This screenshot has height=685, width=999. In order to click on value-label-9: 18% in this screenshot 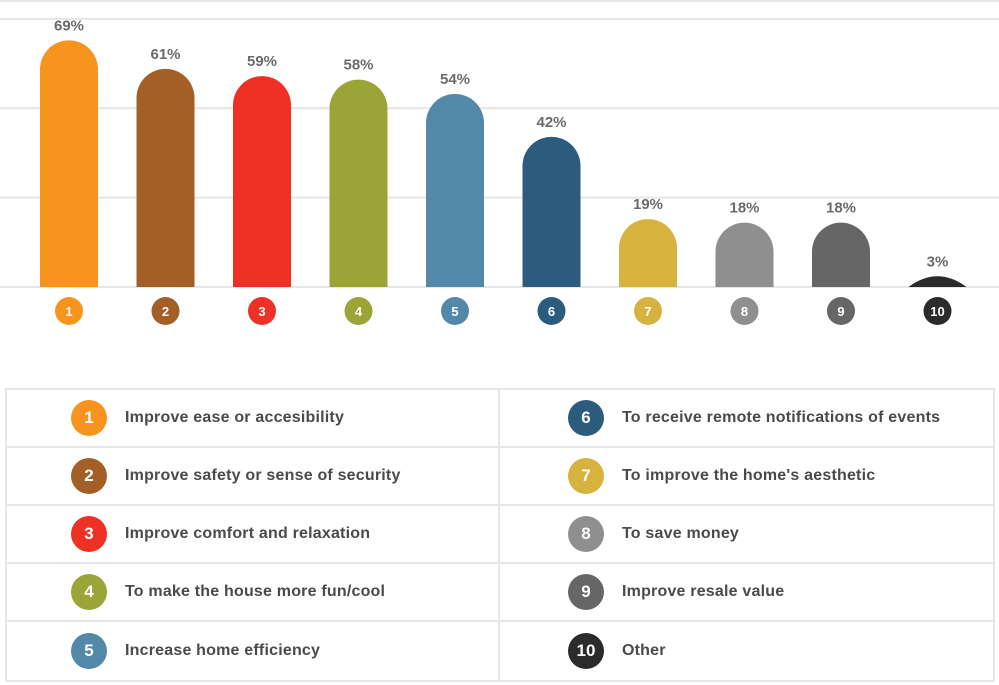, I will do `click(841, 208)`.